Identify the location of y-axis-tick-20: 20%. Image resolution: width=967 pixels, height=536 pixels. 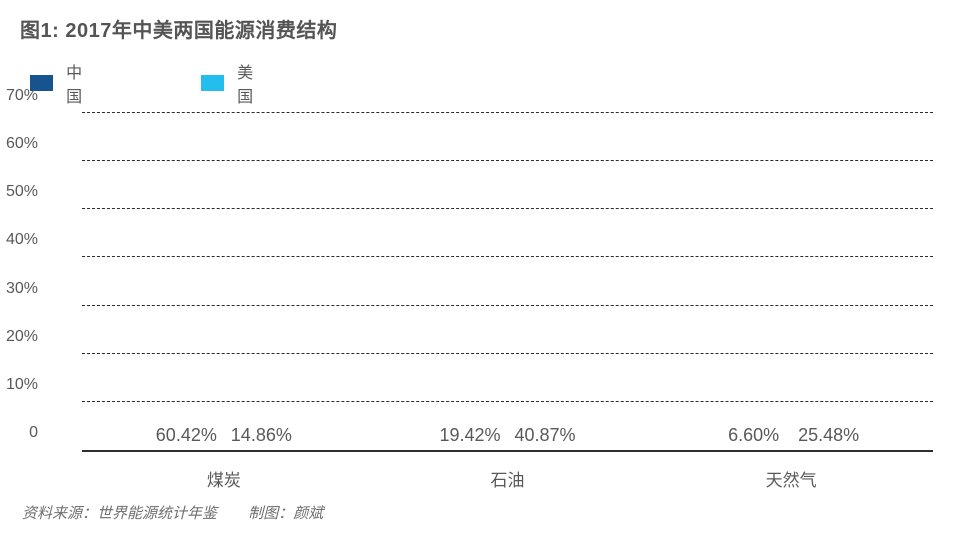
(21, 336).